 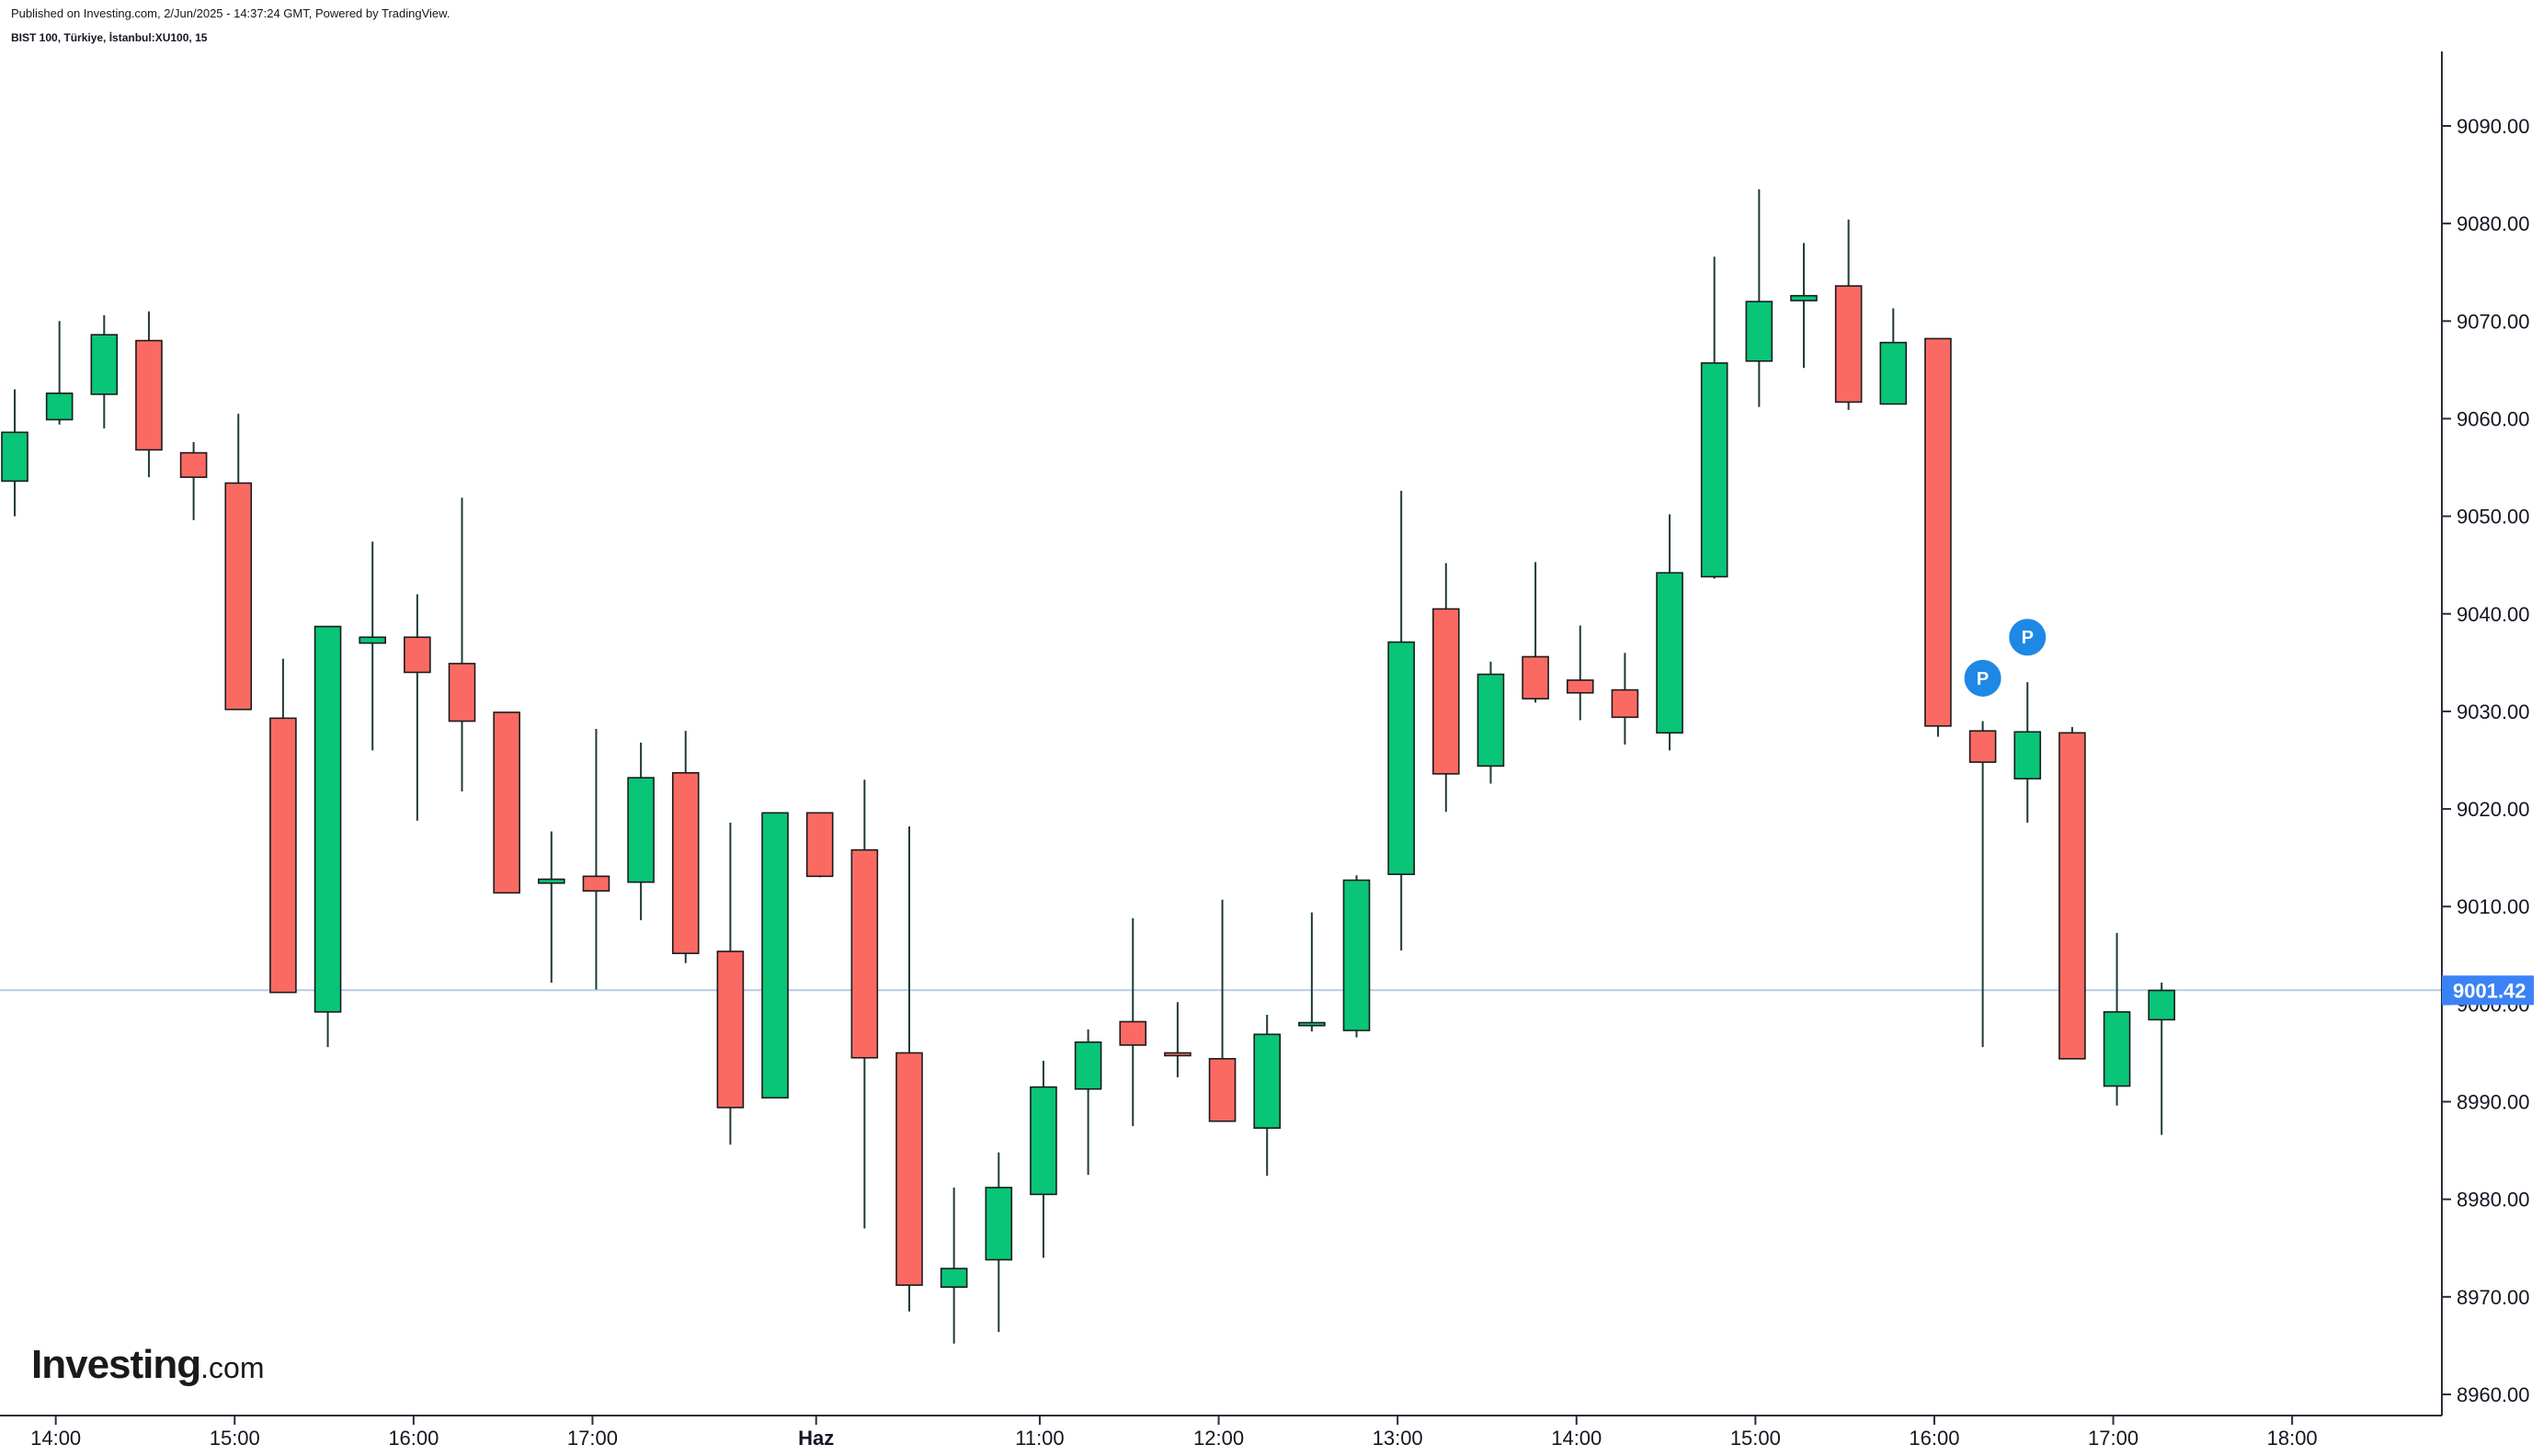 I want to click on current-price-badge, so click(x=2488, y=990).